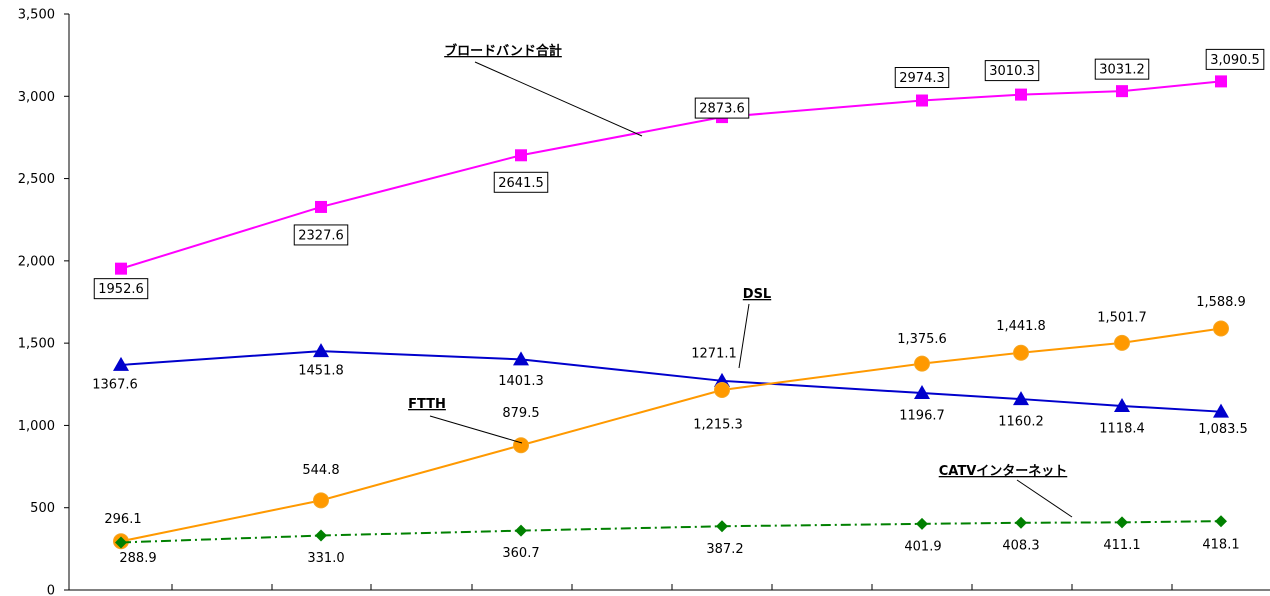  Describe the element at coordinates (1021, 326) in the screenshot. I see `data-label: 1,441.8` at that location.